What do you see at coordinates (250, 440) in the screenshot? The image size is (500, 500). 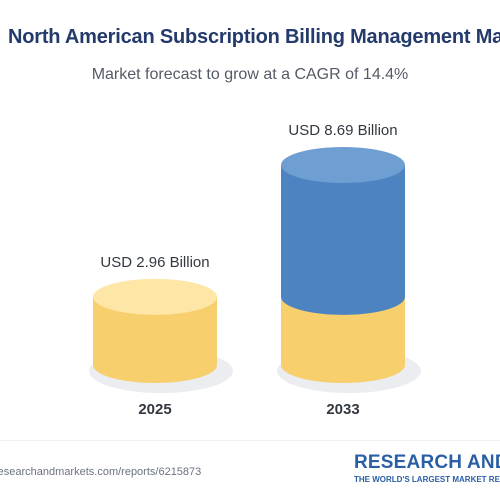 I see `footer-divider` at bounding box center [250, 440].